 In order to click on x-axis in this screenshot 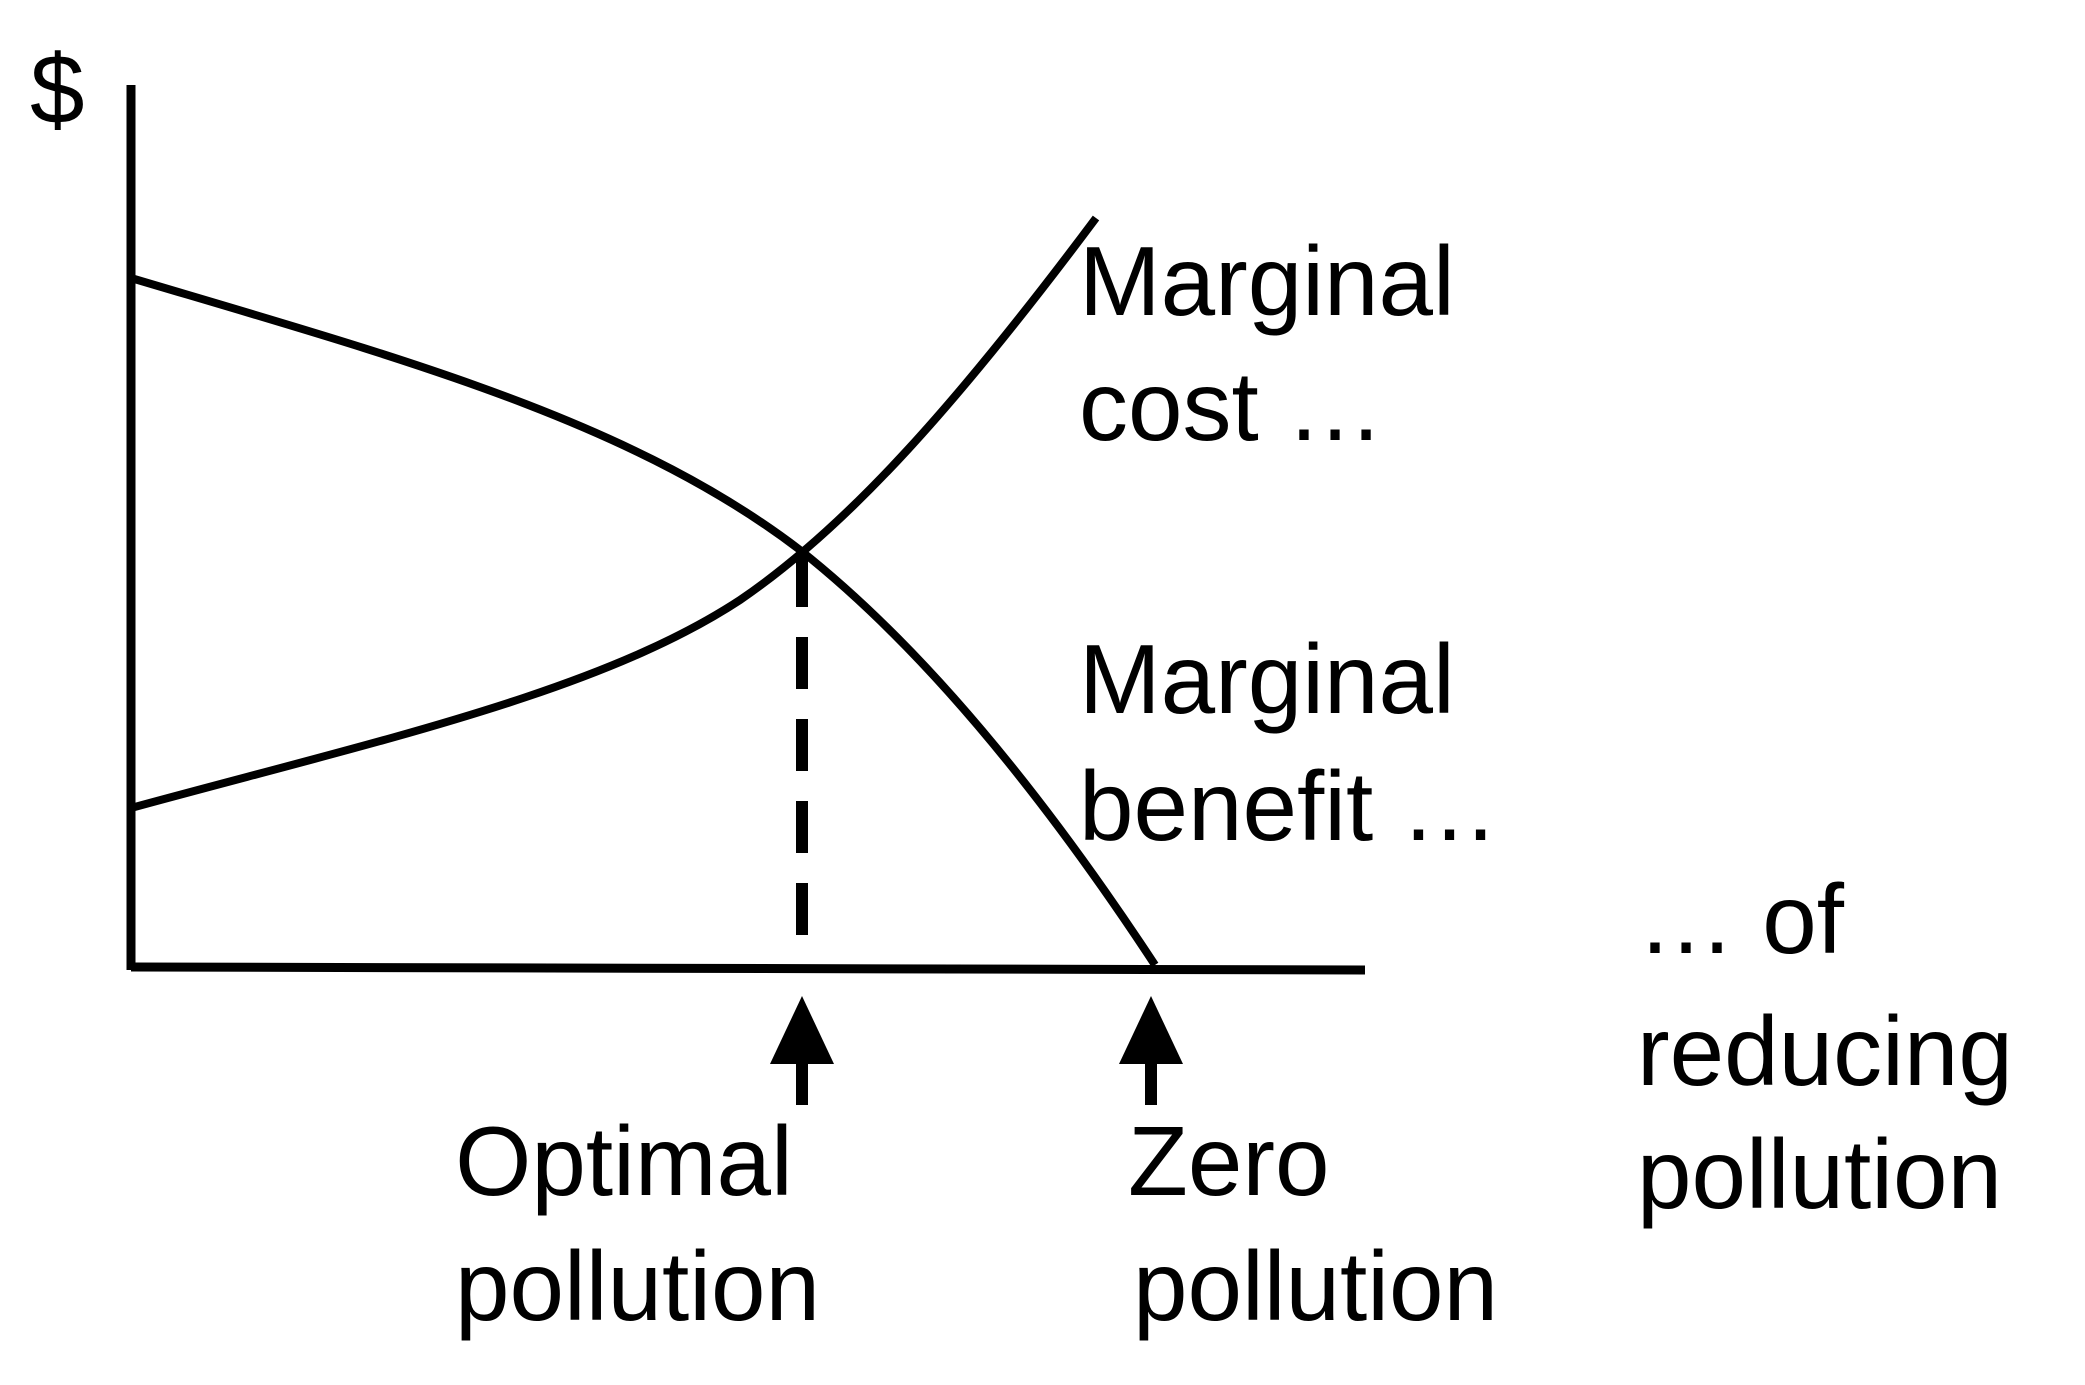, I will do `click(748, 968)`.